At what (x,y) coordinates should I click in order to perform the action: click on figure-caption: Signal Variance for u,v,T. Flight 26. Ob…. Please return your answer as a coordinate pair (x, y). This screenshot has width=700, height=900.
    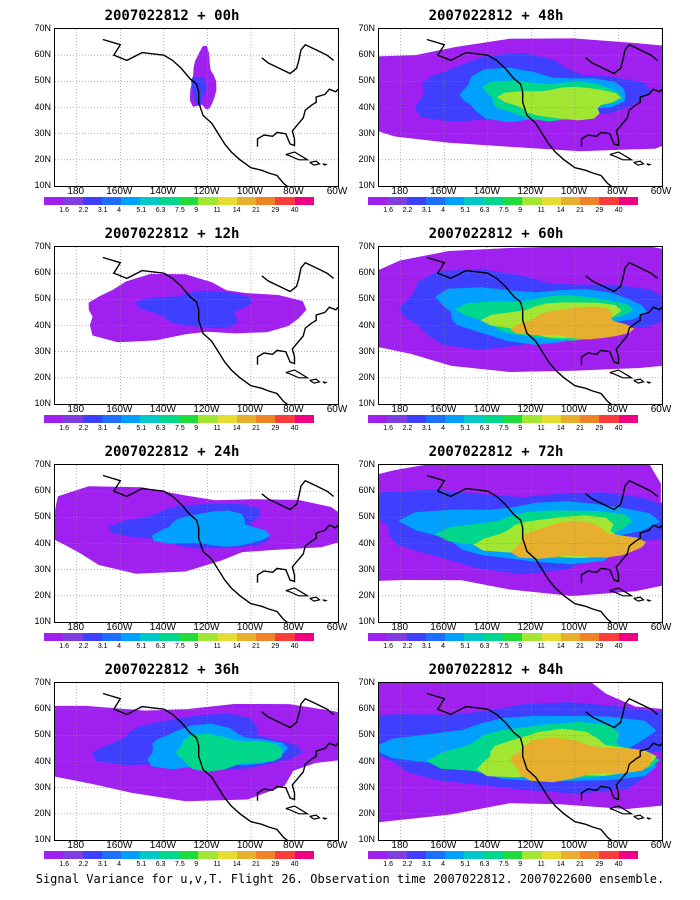
    Looking at the image, I should click on (350, 879).